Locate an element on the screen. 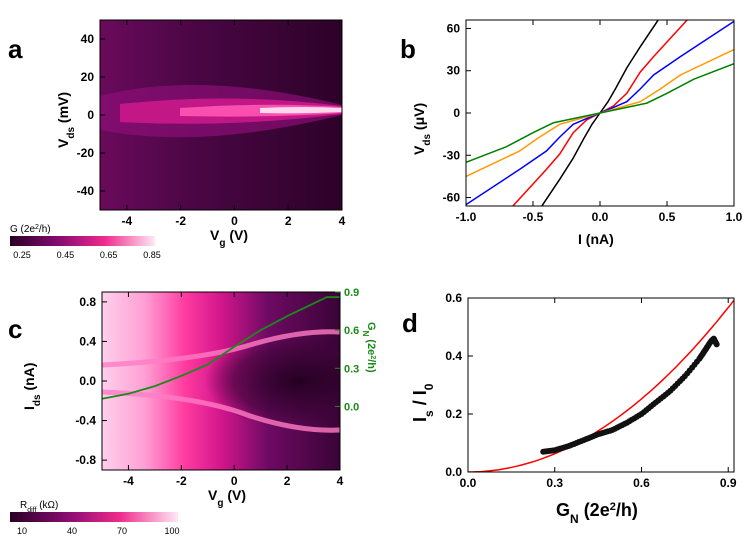 This screenshot has height=560, width=747. heatmap-c-gap-lobe is located at coordinates (272, 381).